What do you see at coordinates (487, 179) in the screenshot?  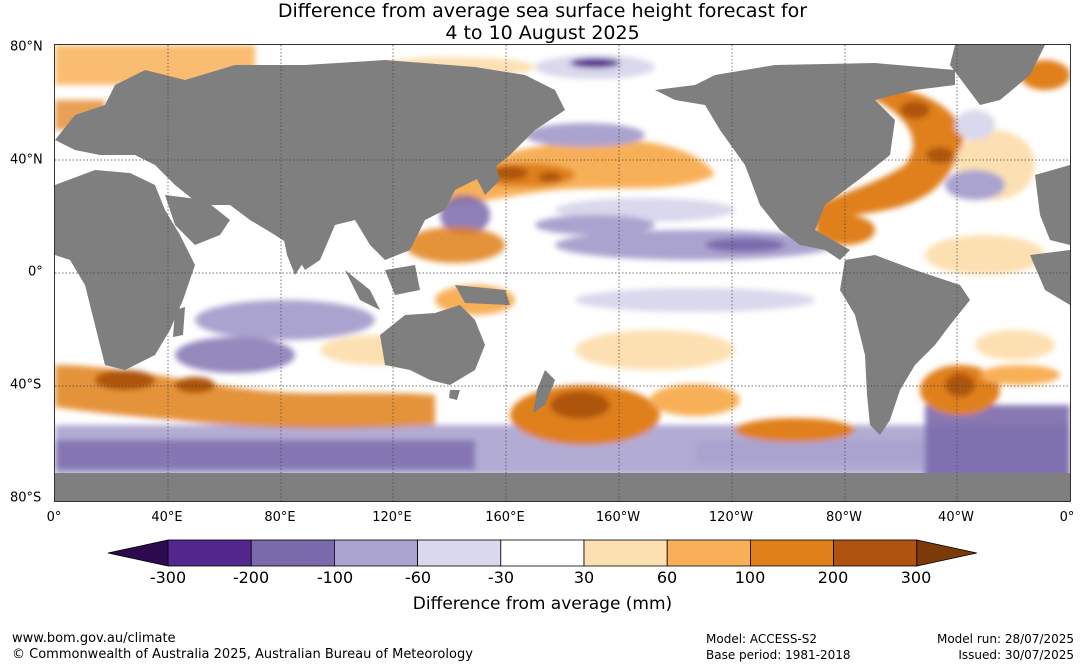 I see `japan` at bounding box center [487, 179].